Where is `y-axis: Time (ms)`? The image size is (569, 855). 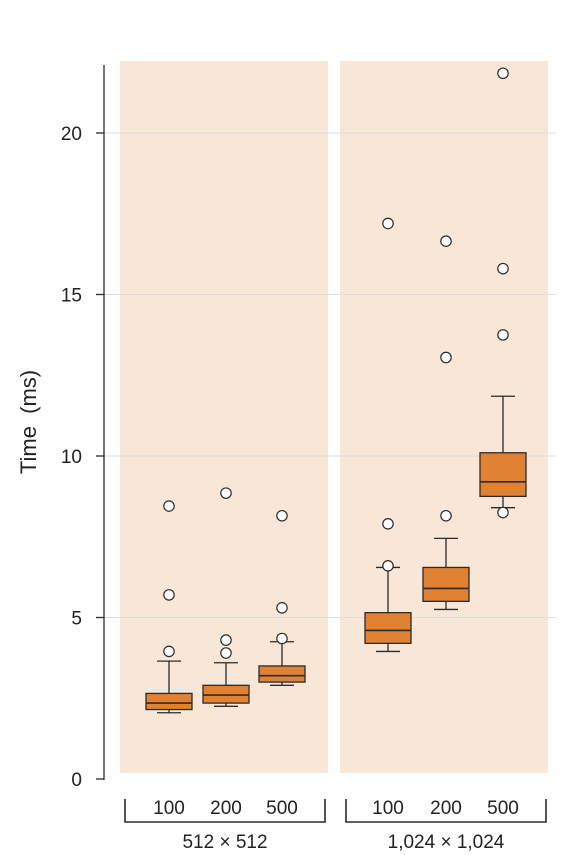 y-axis: Time (ms) is located at coordinates (60, 422).